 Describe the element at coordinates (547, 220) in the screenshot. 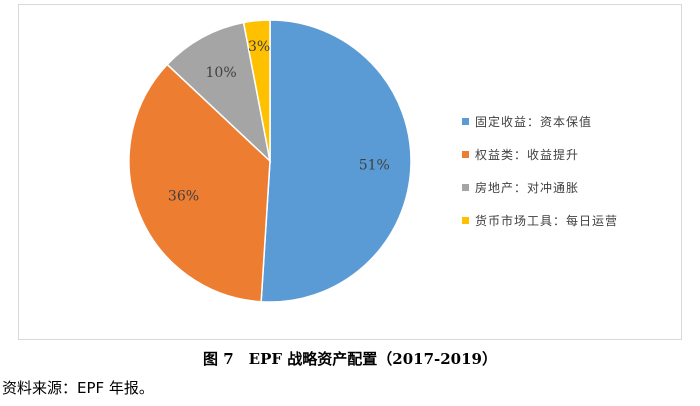

I see `legend-label: 货币市场工具：每日运营` at that location.